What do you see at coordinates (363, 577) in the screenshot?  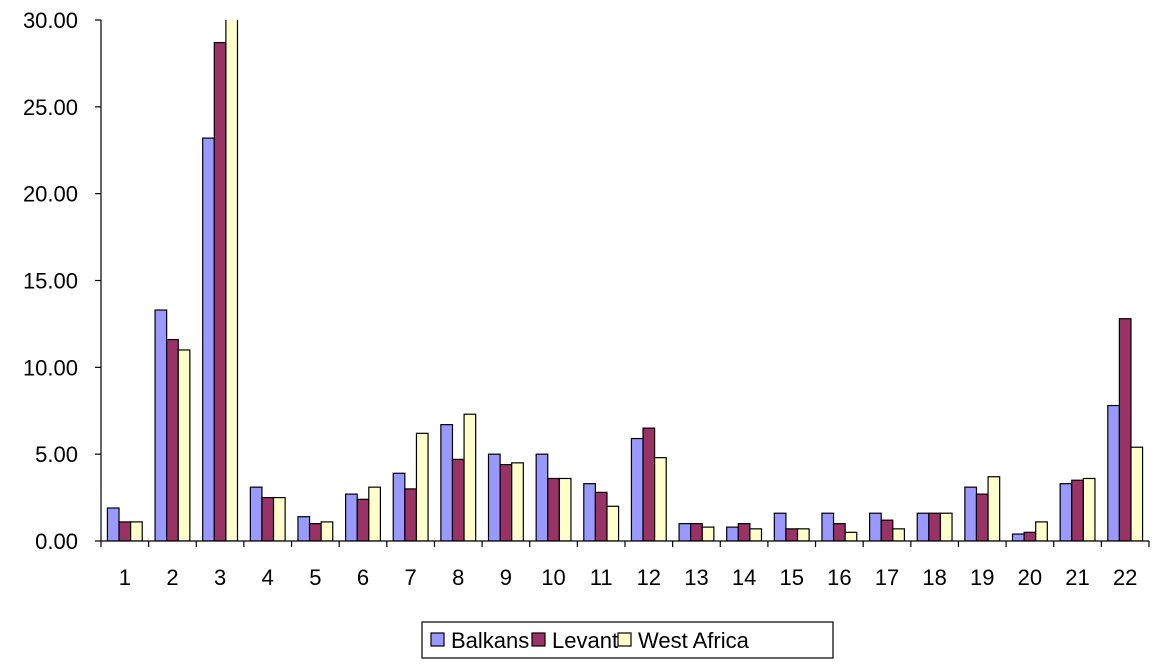 I see `x-tick-label: 6` at bounding box center [363, 577].